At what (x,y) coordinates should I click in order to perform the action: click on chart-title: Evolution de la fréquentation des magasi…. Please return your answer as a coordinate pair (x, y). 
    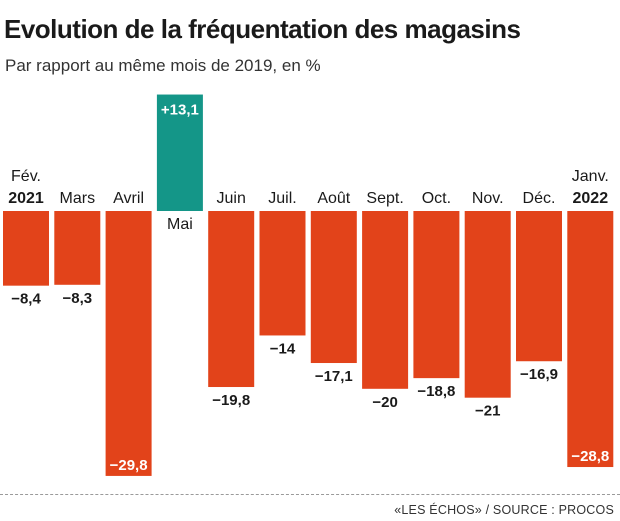
    Looking at the image, I should click on (262, 29).